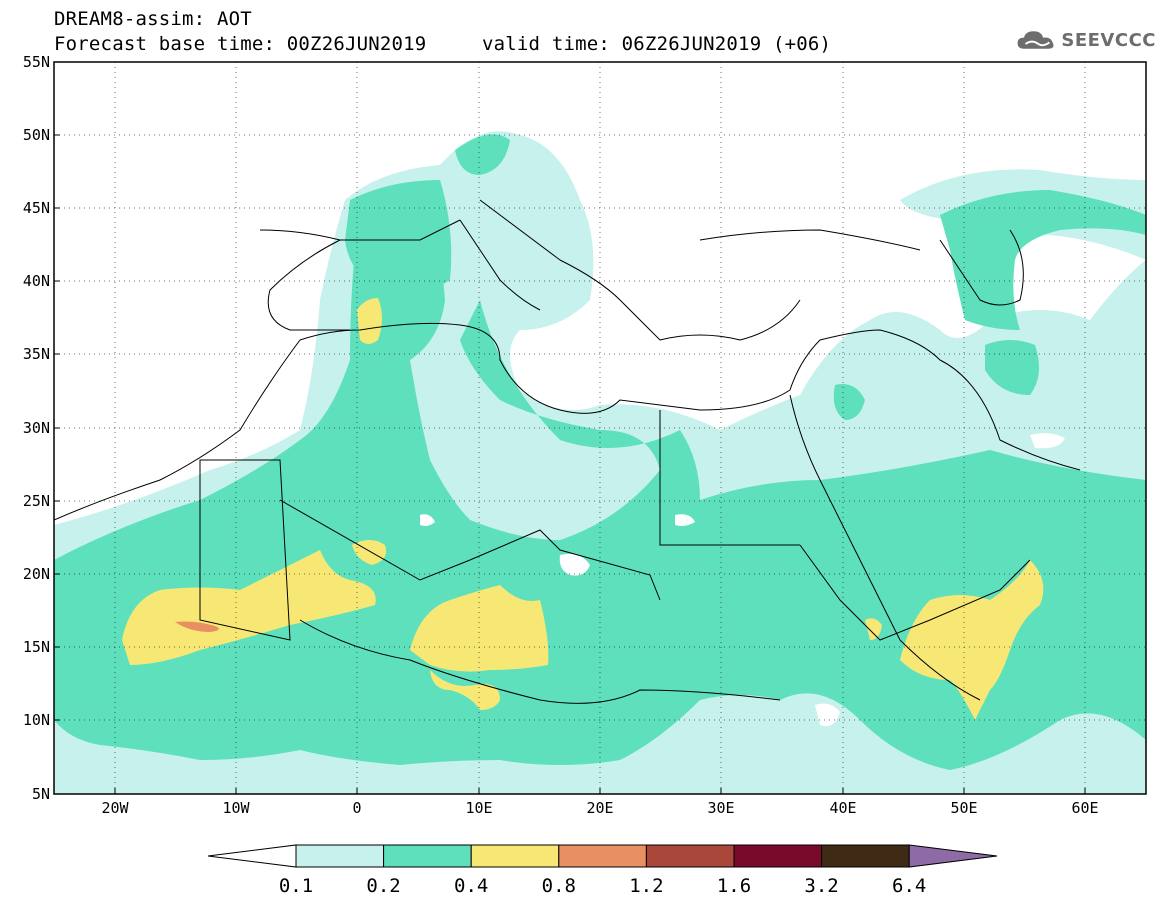  I want to click on valid-time-text: valid time: 06Z26JUN2019 (+06), so click(657, 44).